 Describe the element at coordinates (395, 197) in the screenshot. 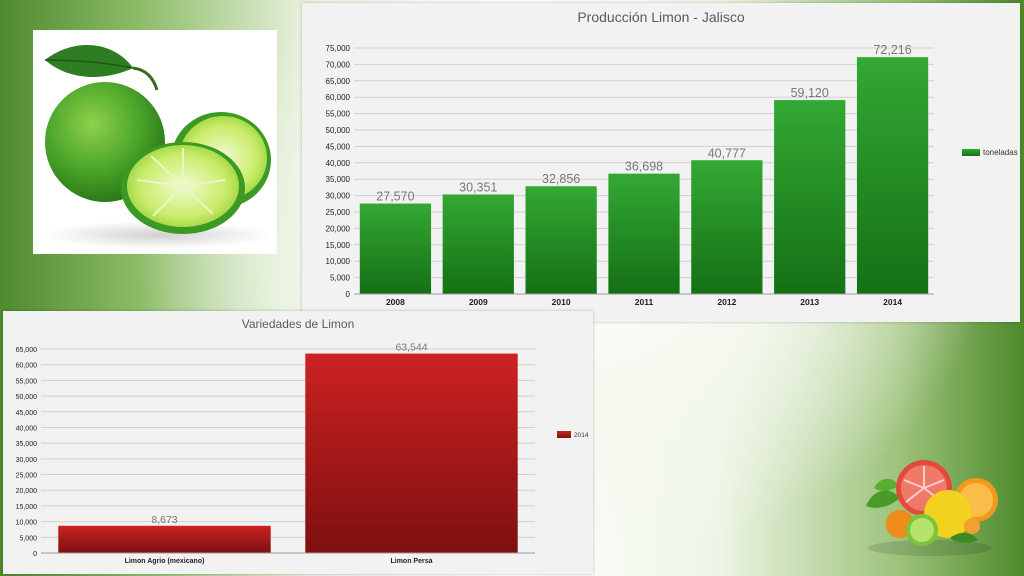

I see `data-label: 27,570` at that location.